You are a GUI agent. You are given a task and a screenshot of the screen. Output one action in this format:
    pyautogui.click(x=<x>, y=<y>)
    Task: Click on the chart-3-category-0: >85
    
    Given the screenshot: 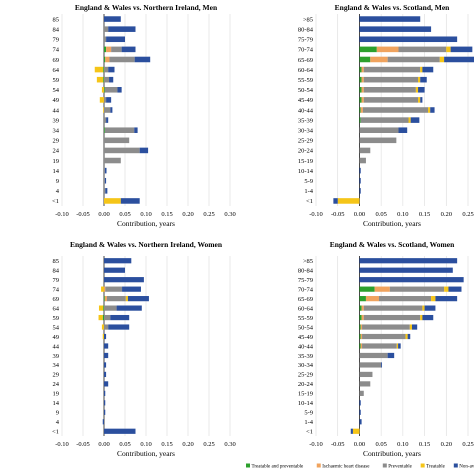 What is the action you would take?
    pyautogui.click(x=308, y=261)
    